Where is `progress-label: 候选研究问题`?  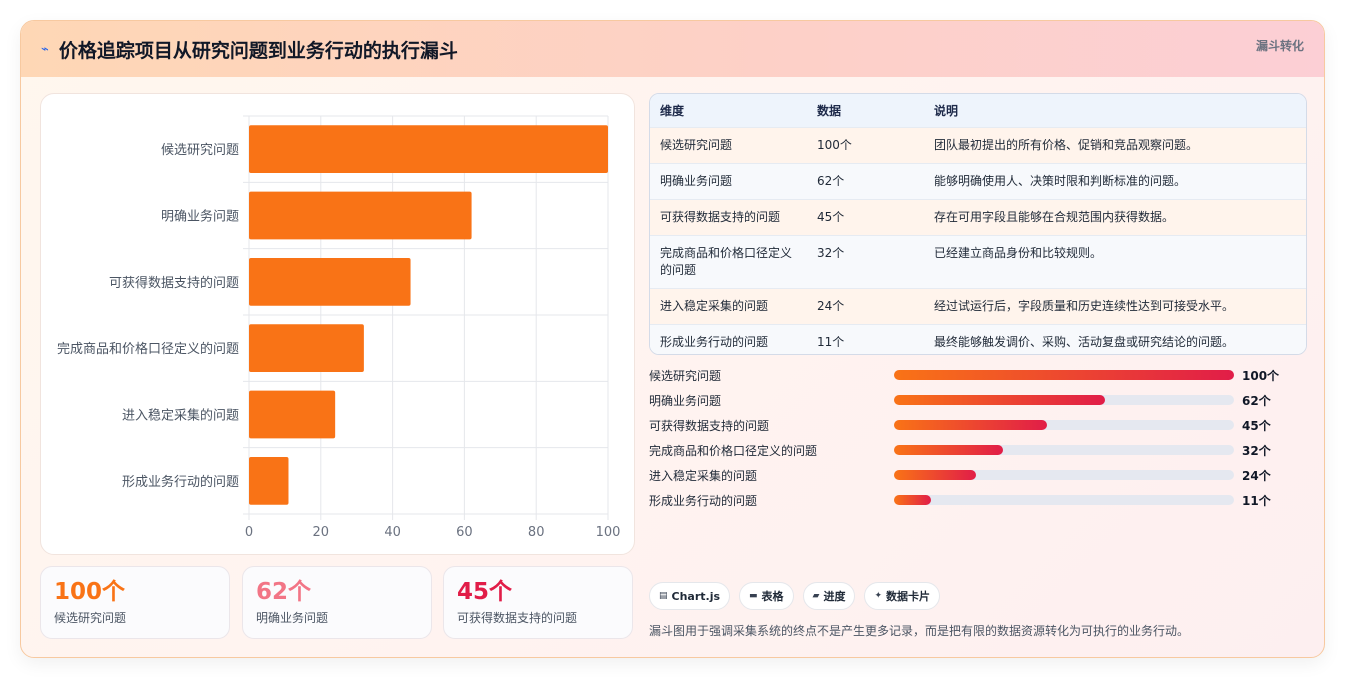 progress-label: 候选研究问题 is located at coordinates (685, 376).